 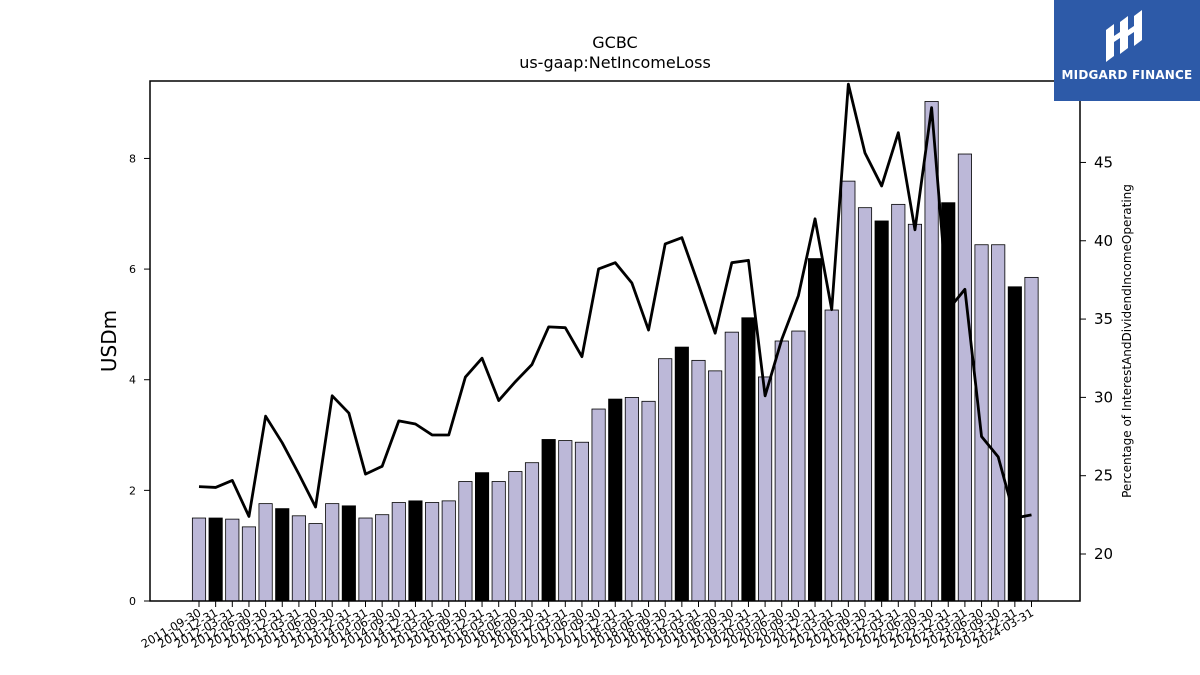 What do you see at coordinates (132, 269) in the screenshot?
I see `y-tick-label: 6` at bounding box center [132, 269].